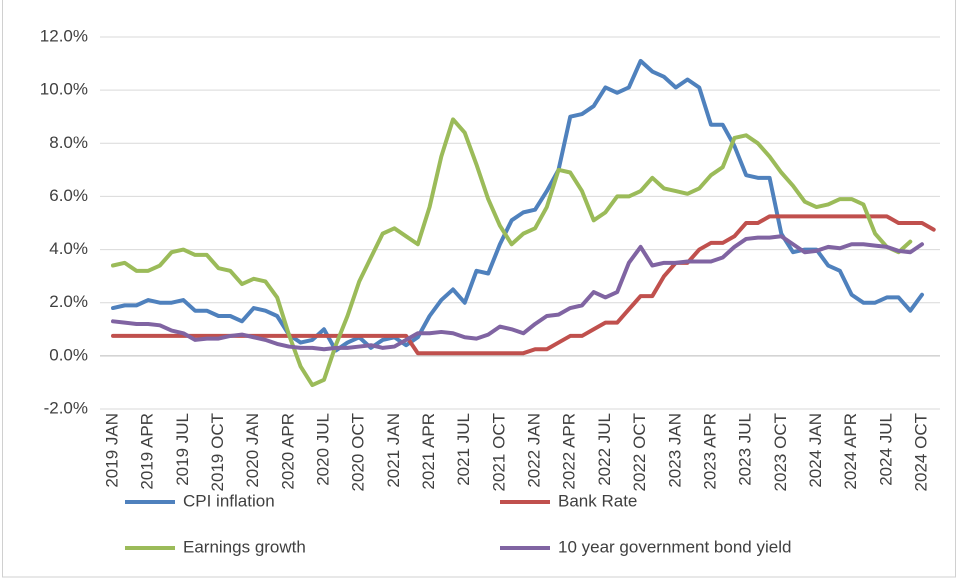 The width and height of the screenshot is (957, 579). I want to click on x-tick-label: 2024 APR, so click(850, 451).